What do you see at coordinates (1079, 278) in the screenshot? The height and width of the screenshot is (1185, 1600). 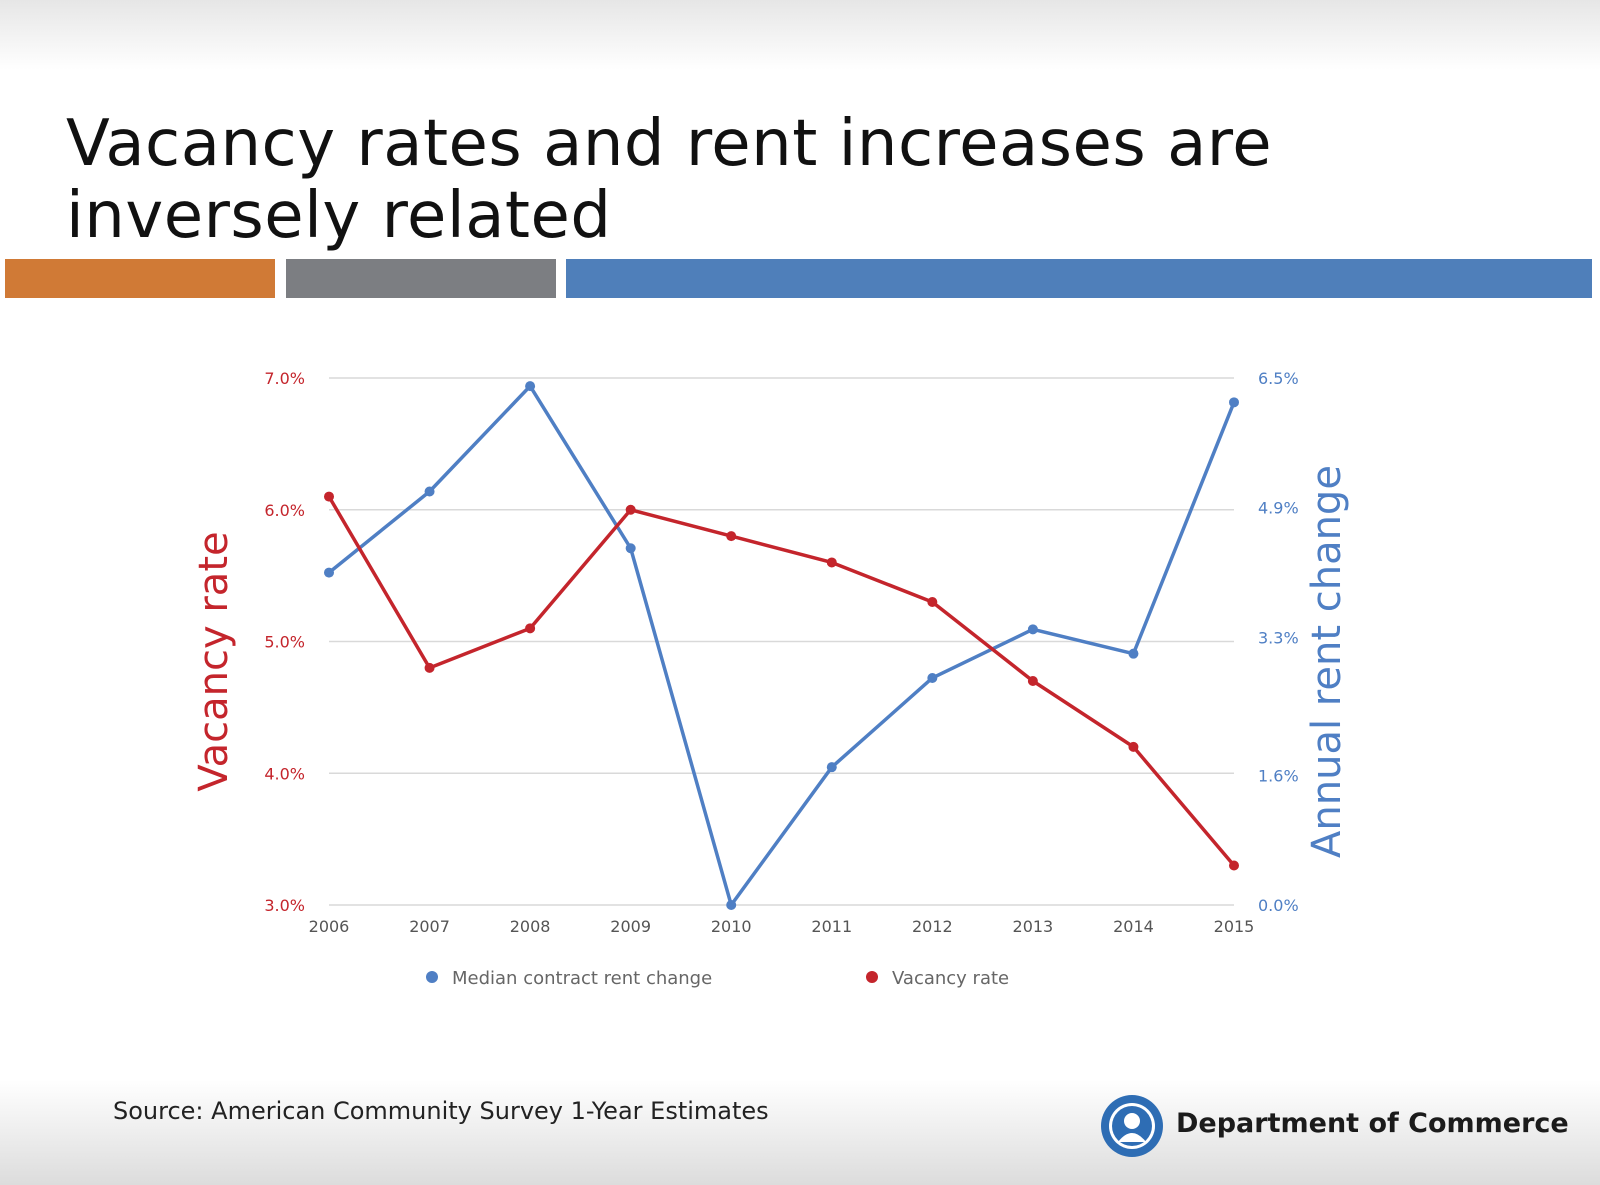 I see `accent-bar-blue` at bounding box center [1079, 278].